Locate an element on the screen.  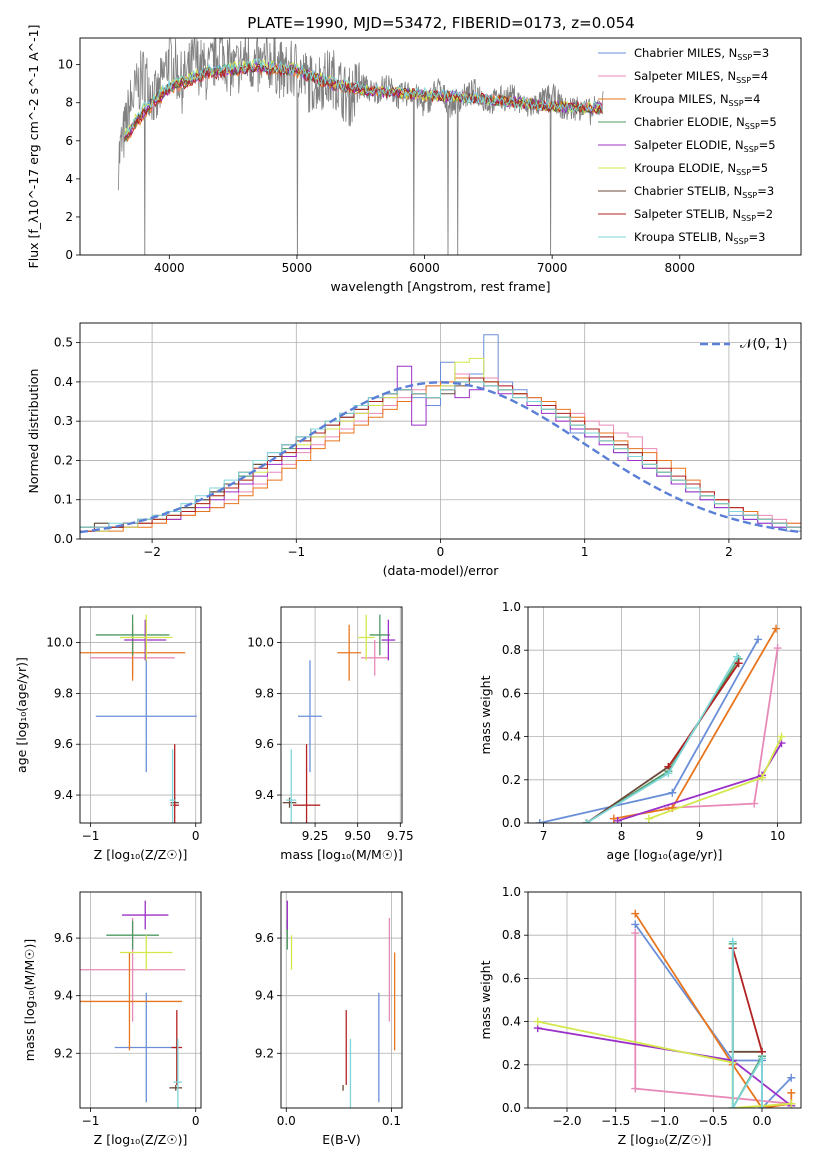
x-tick-label: 8000 is located at coordinates (679, 268).